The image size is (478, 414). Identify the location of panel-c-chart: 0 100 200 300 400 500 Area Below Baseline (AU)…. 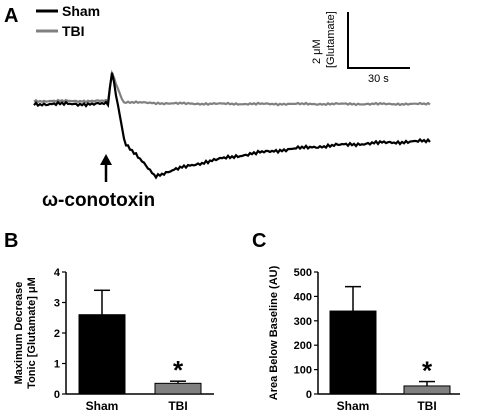
(364, 339).